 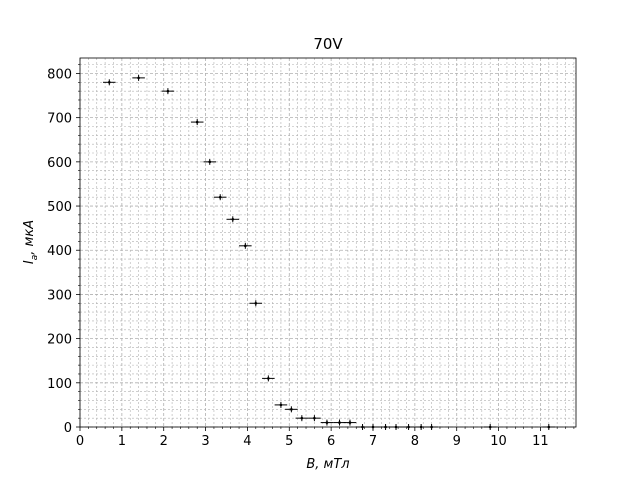 I want to click on x-tick-label: 5, so click(x=289, y=441).